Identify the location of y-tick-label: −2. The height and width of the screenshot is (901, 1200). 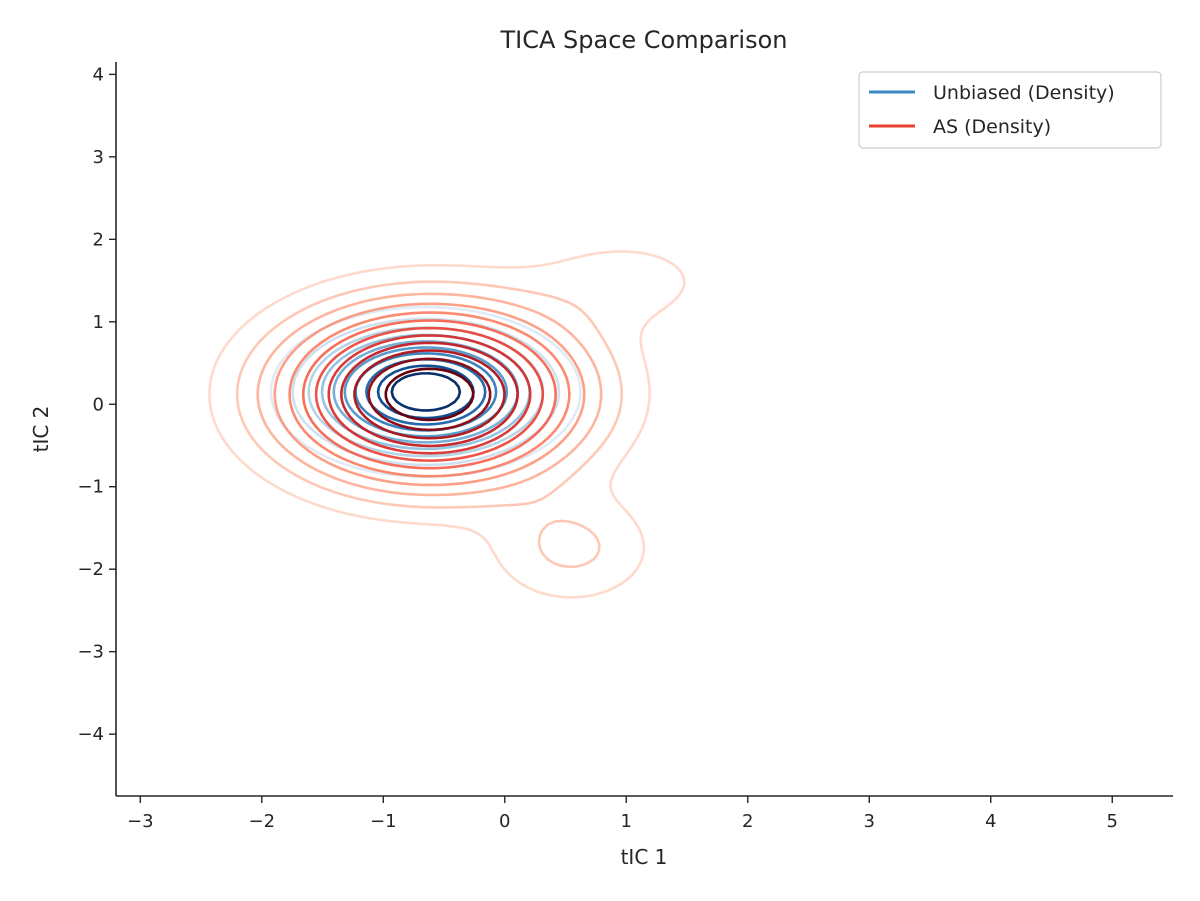
(90, 569).